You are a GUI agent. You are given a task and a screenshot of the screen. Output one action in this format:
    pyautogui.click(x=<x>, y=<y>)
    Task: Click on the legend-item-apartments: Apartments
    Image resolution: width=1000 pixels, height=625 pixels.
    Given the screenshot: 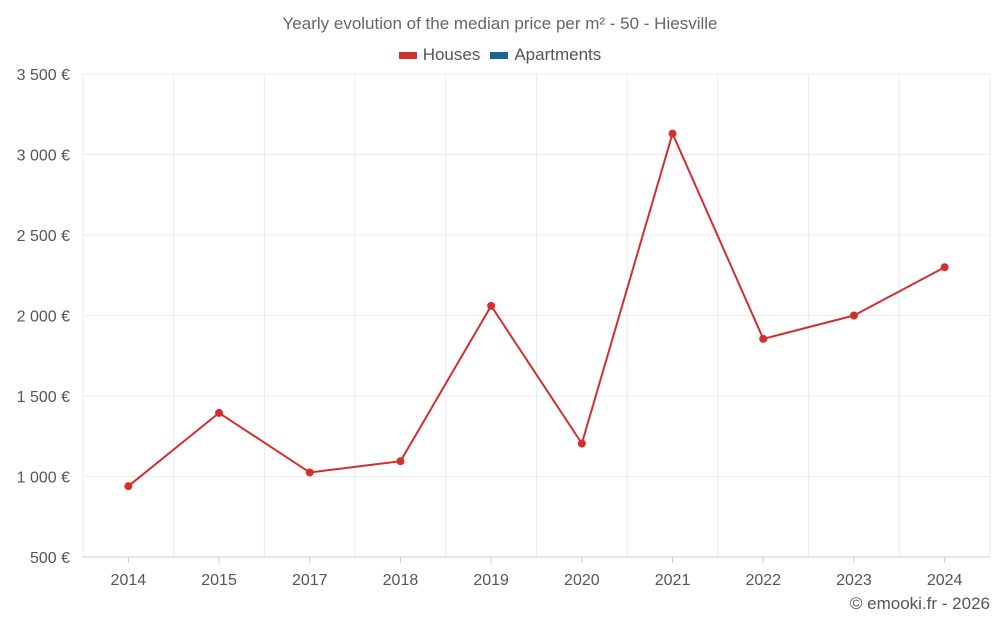 What is the action you would take?
    pyautogui.click(x=545, y=55)
    